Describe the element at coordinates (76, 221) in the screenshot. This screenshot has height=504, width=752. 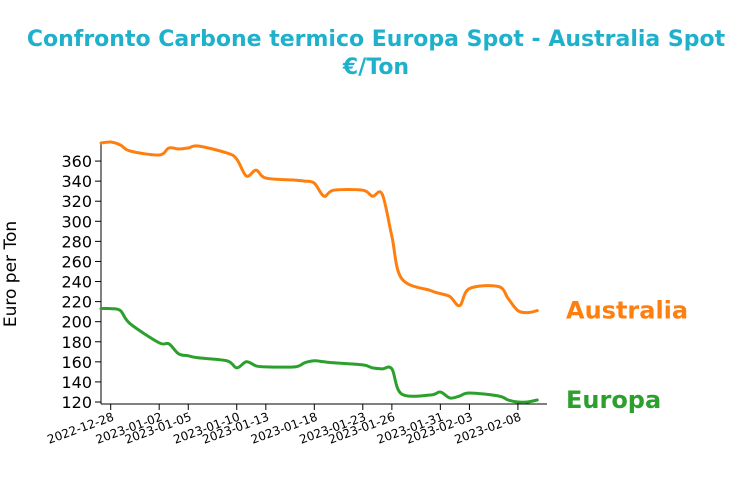
I see `y-tick-label: 300` at that location.